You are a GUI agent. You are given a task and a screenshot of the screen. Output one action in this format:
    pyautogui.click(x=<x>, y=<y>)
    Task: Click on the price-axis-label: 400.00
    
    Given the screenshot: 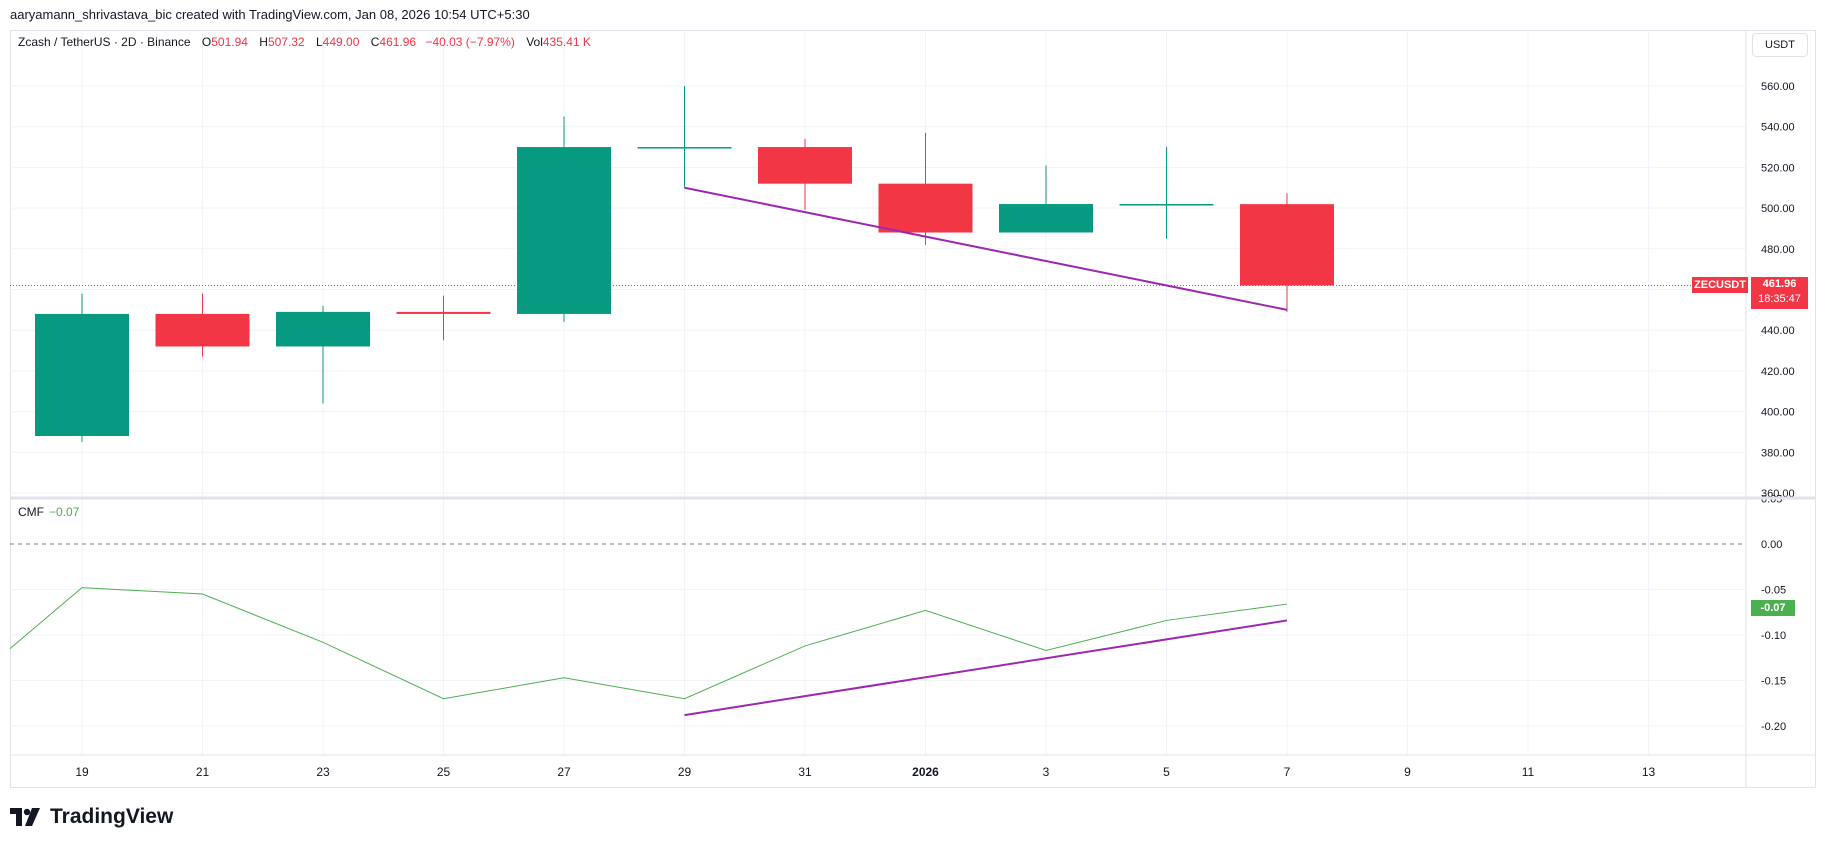 What is the action you would take?
    pyautogui.click(x=1778, y=413)
    